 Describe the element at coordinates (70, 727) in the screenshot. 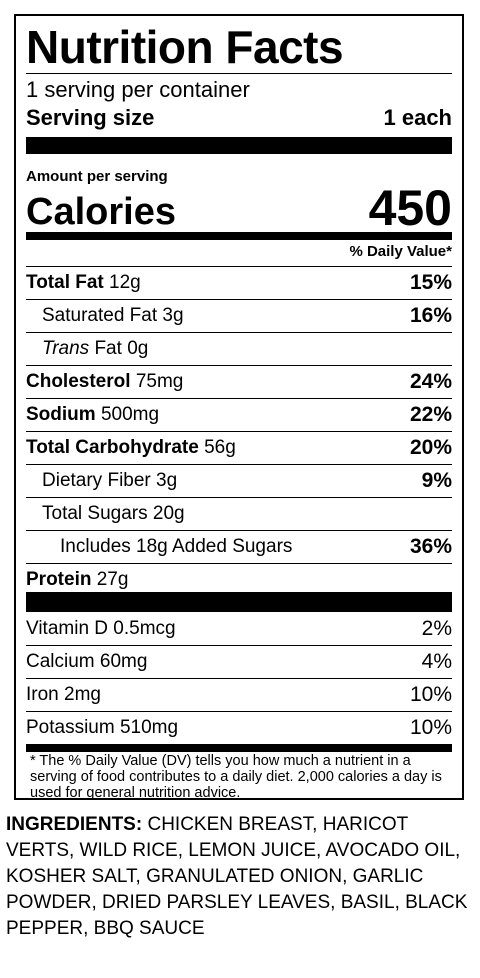

I see `vitamin-name: Potassium` at that location.